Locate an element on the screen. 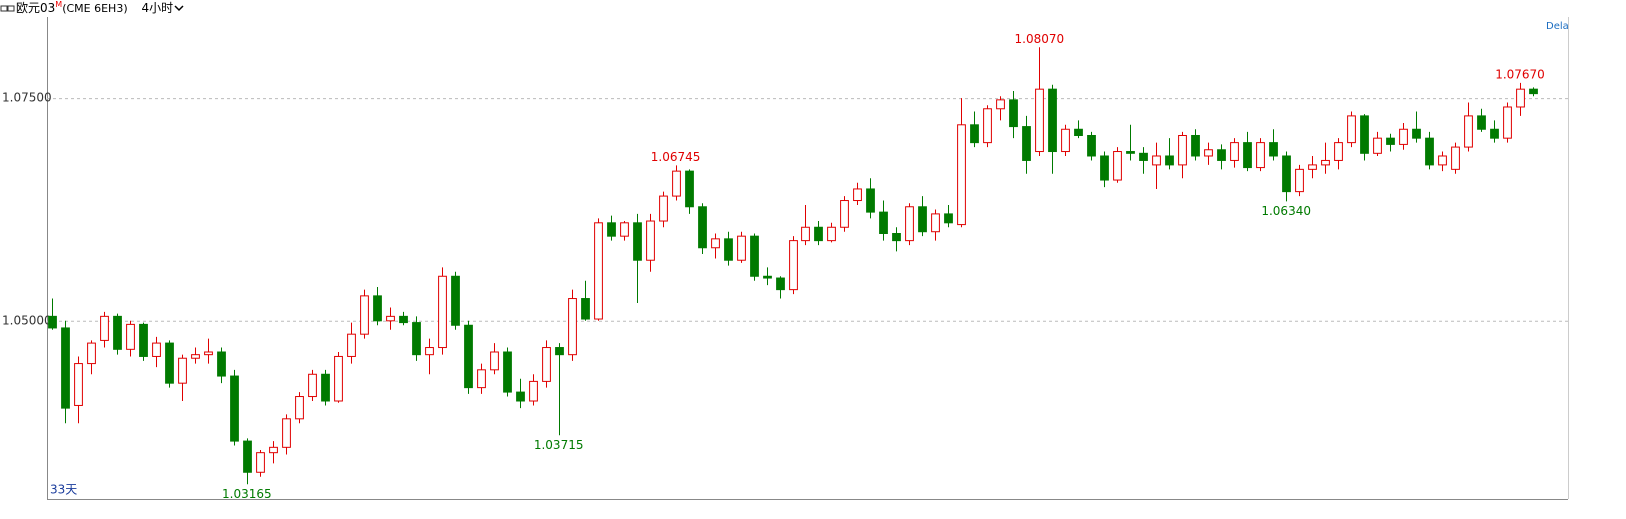 The height and width of the screenshot is (519, 1626). extreme-label: 1.08070 is located at coordinates (1040, 39).